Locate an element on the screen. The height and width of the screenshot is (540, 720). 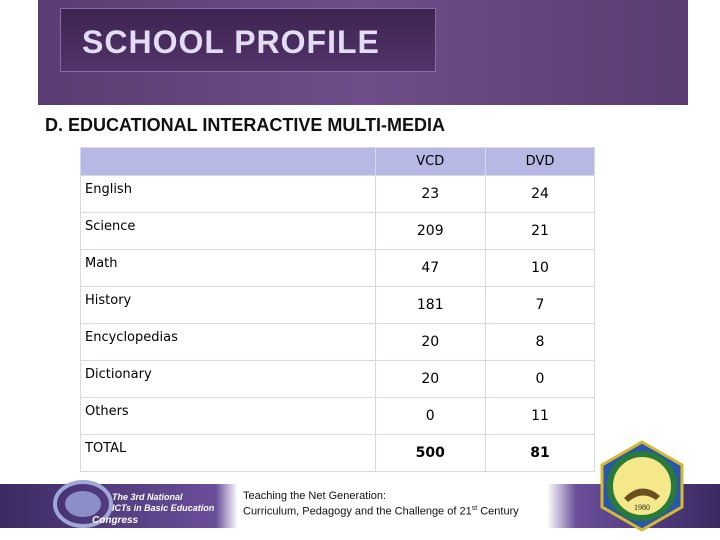
table-row: History 181 7 is located at coordinates (337, 305).